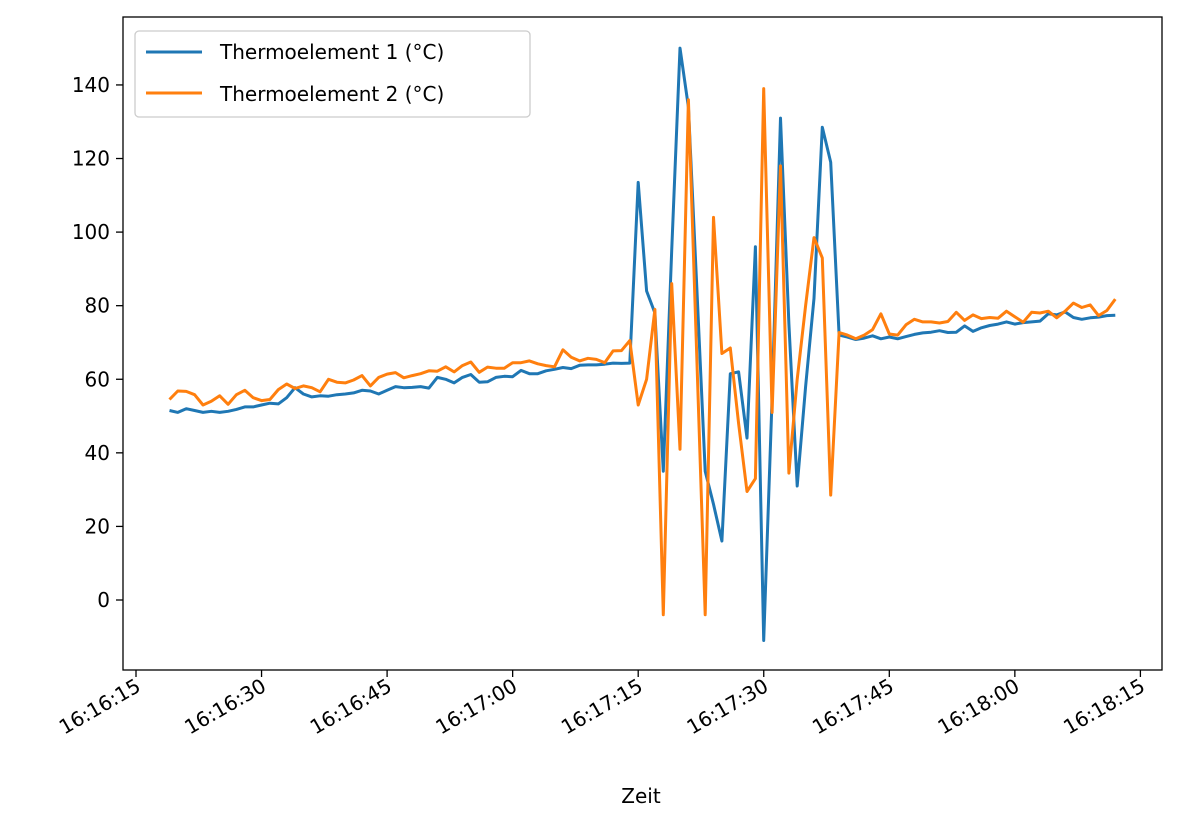 Image resolution: width=1182 pixels, height=832 pixels. I want to click on y-tick-label: 40, so click(97, 453).